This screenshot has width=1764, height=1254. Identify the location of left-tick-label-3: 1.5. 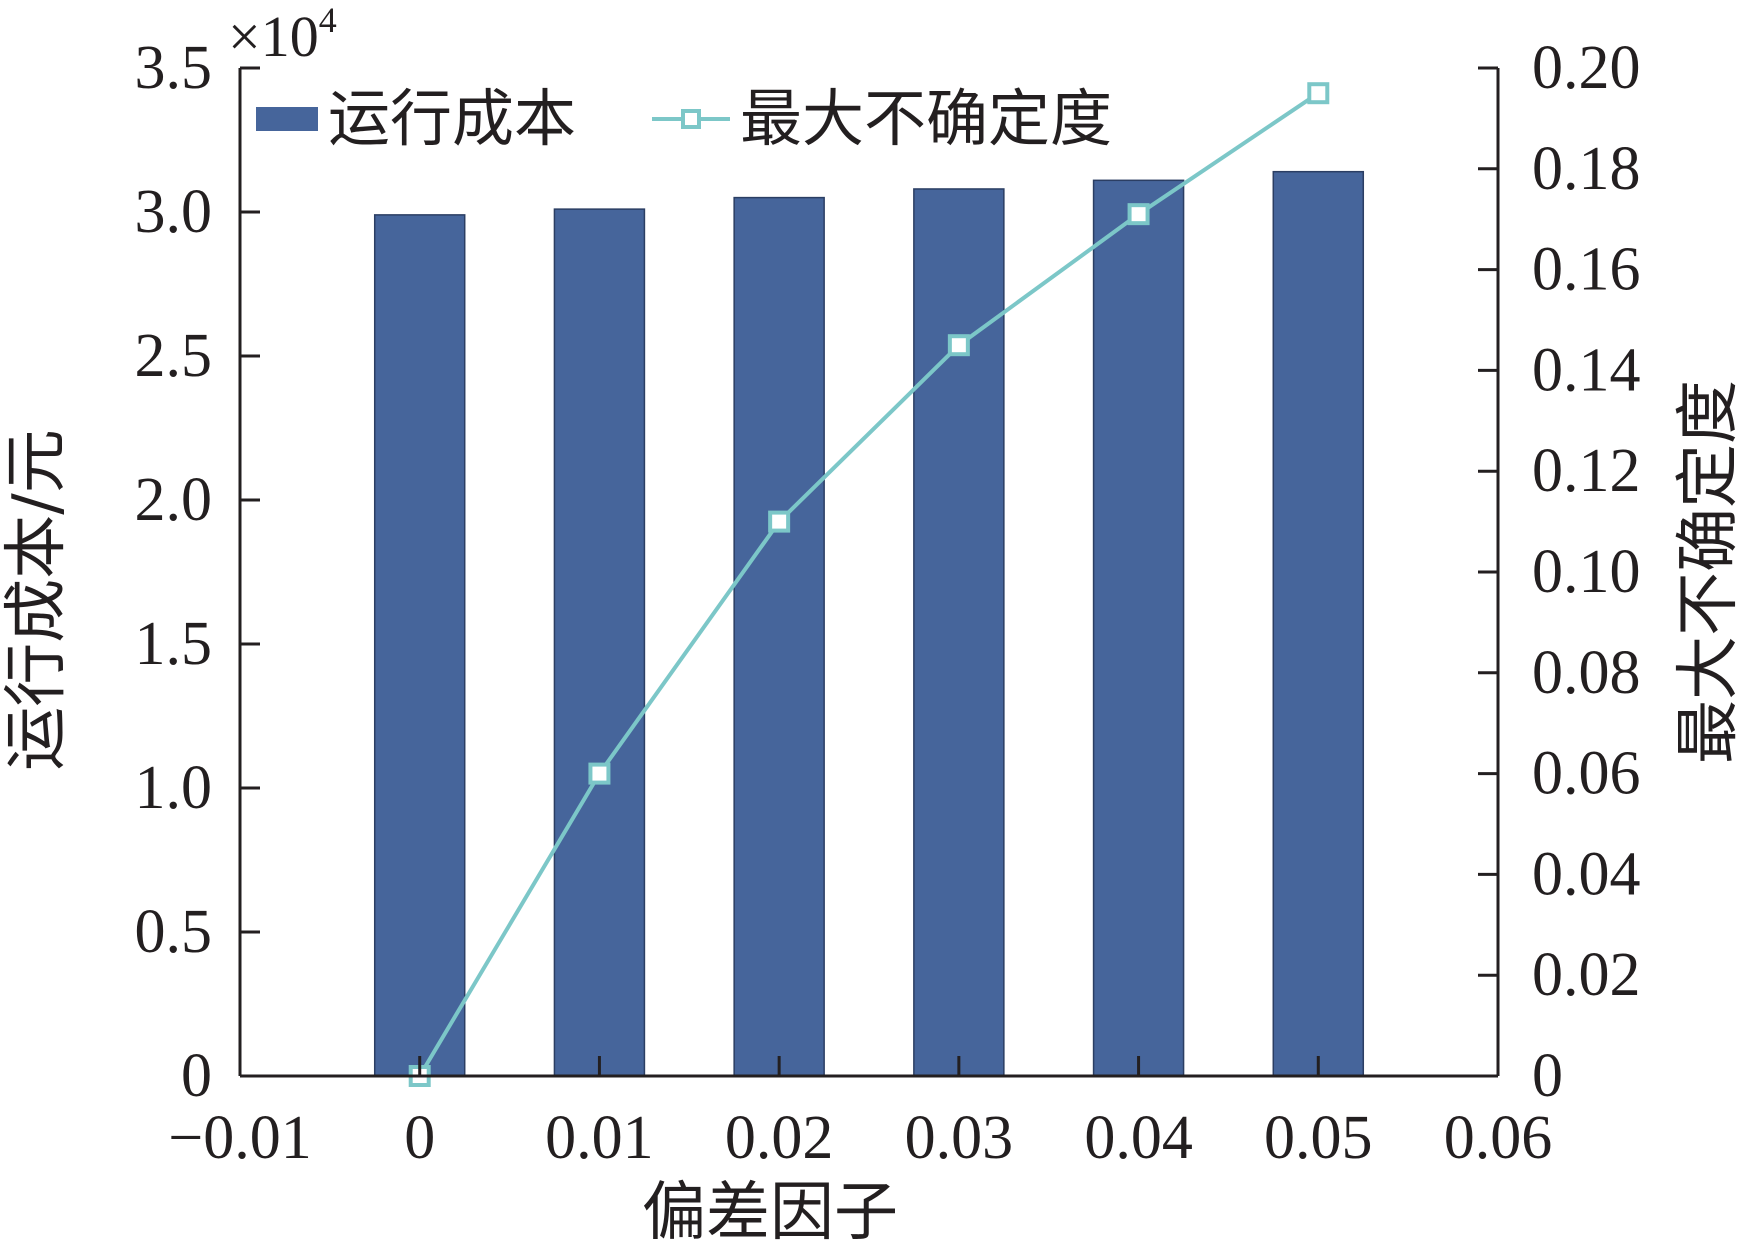
(174, 644).